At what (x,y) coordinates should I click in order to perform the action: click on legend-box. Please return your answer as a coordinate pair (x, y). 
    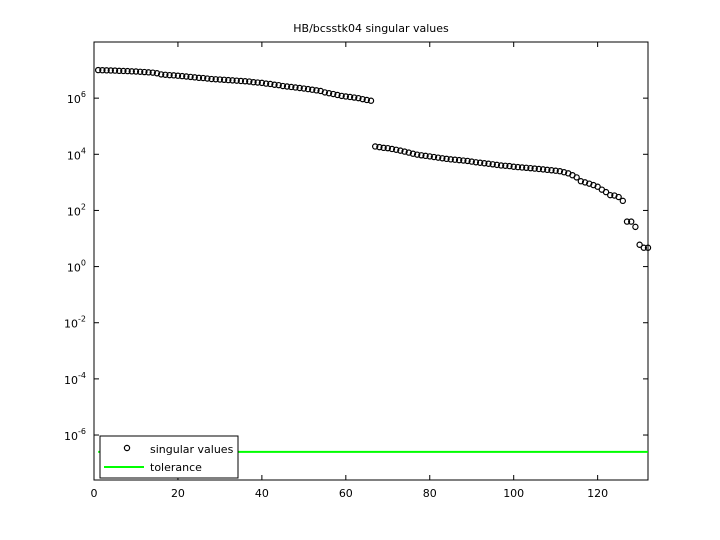
    Looking at the image, I should click on (169, 457).